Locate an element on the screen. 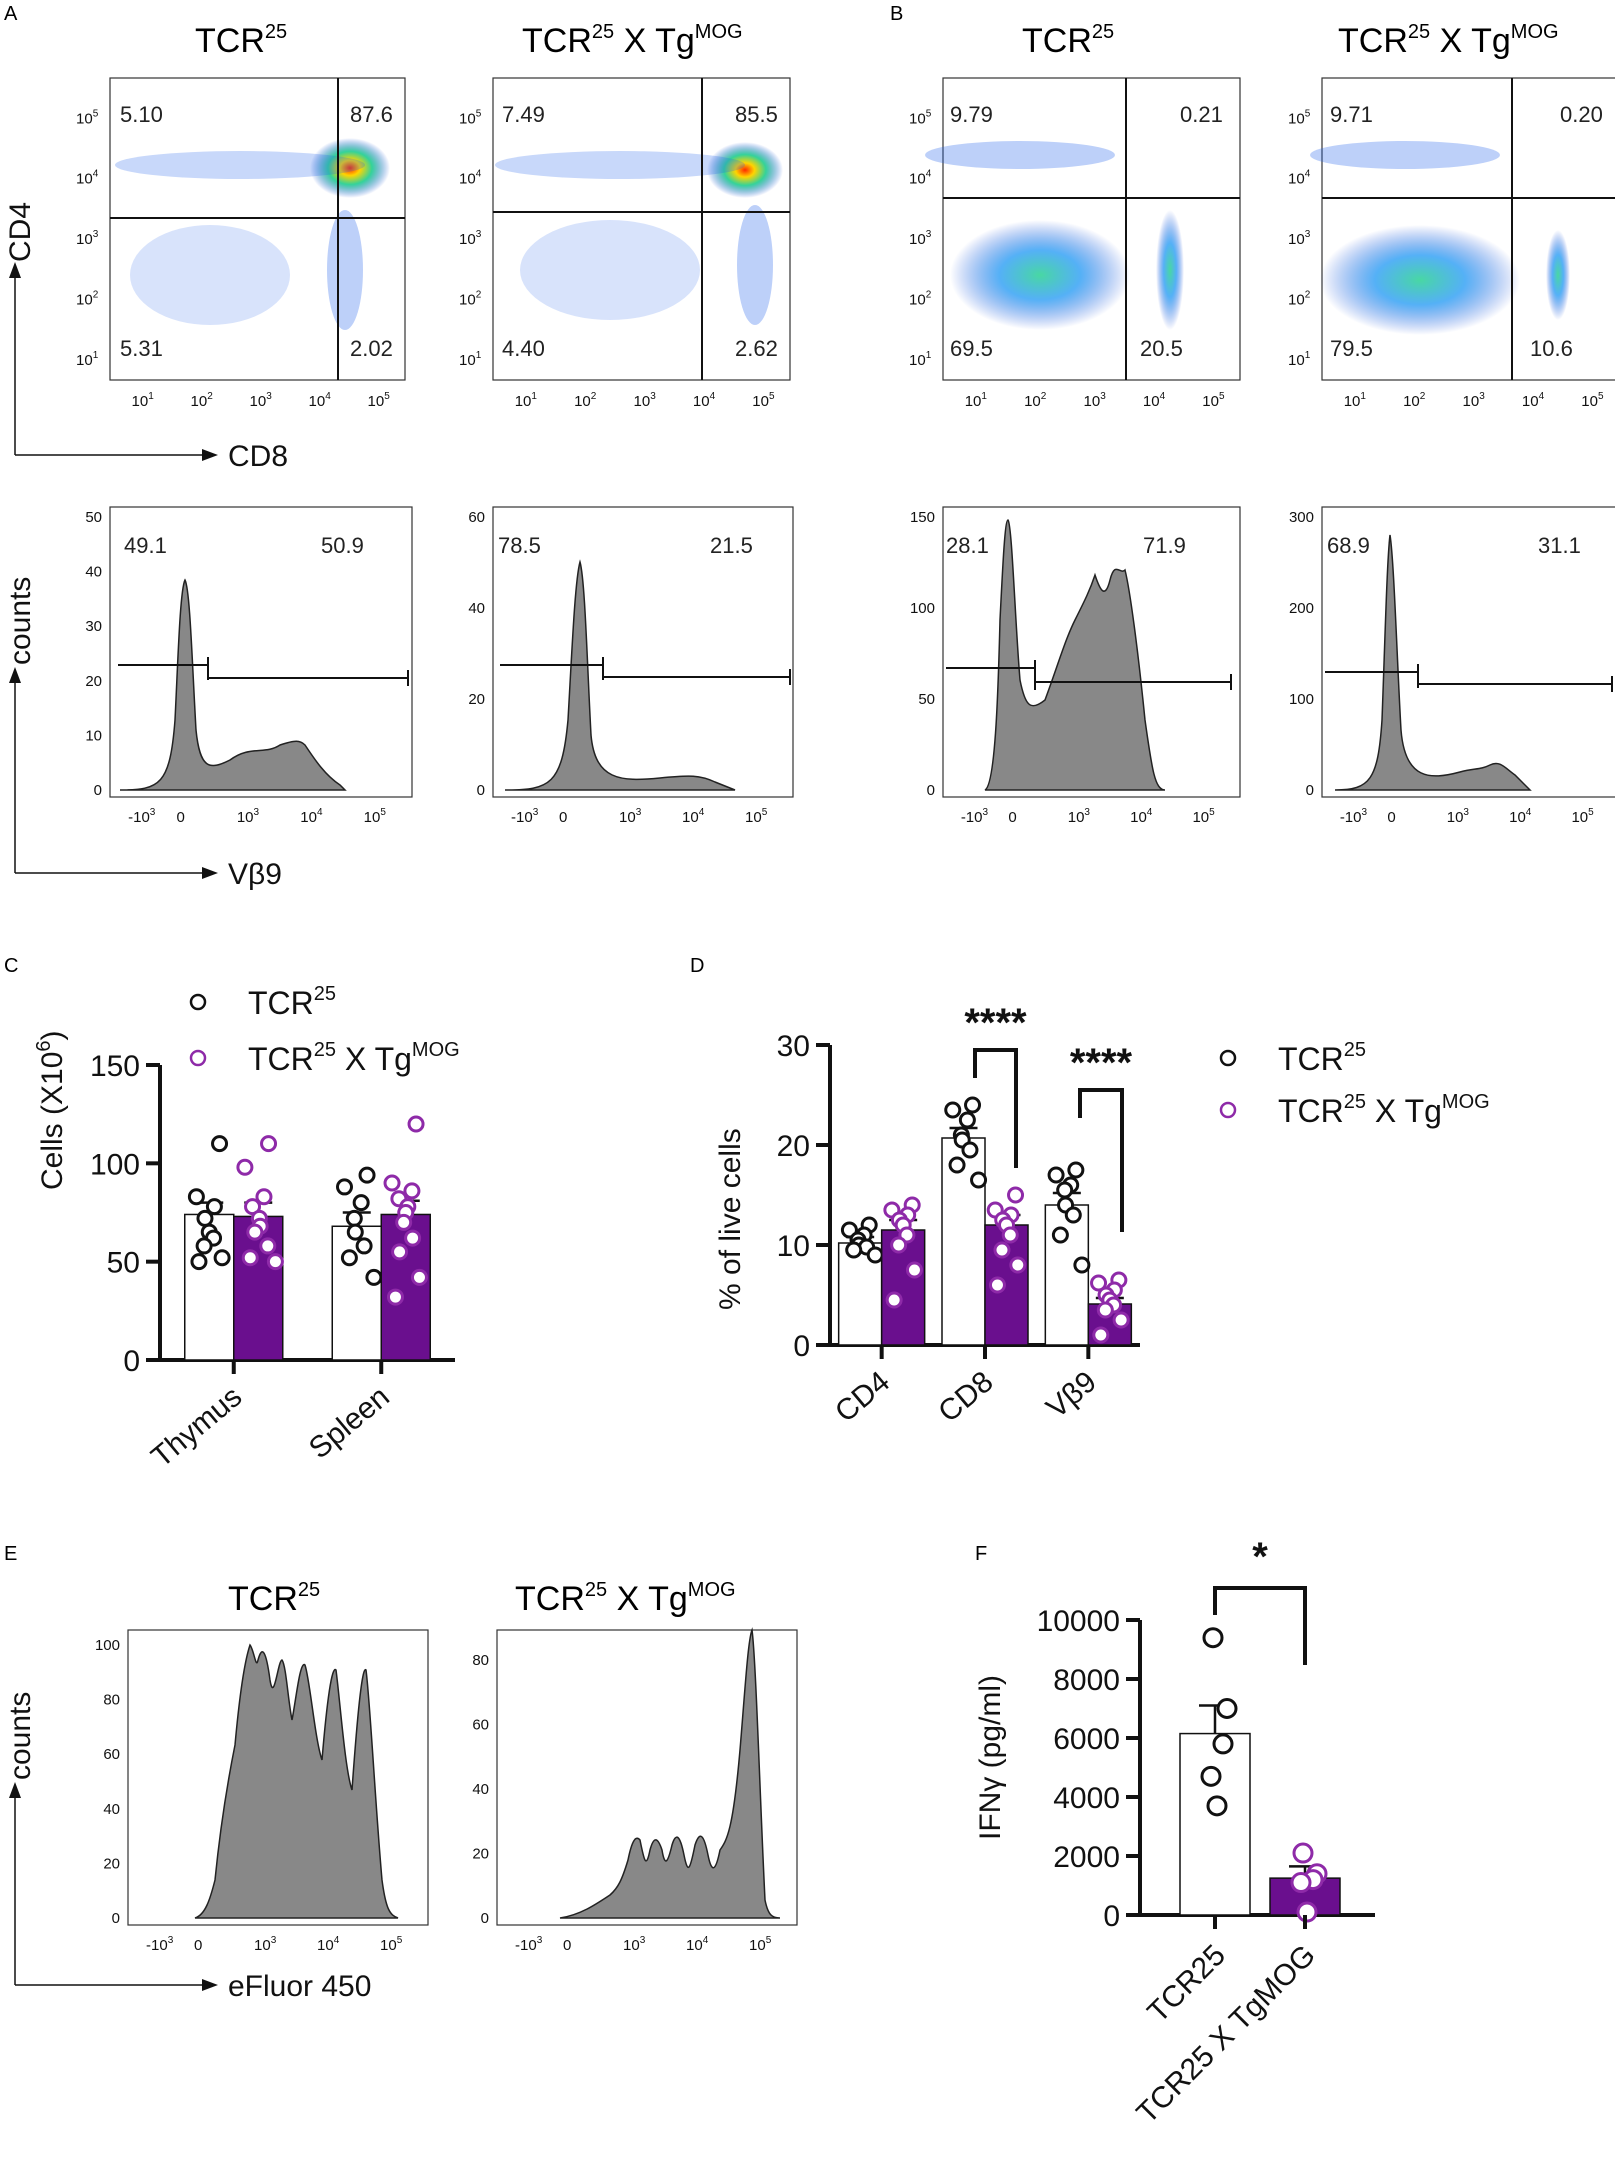 Image resolution: width=1615 pixels, height=2160 pixels. panel-letter-b: B is located at coordinates (896, 14).